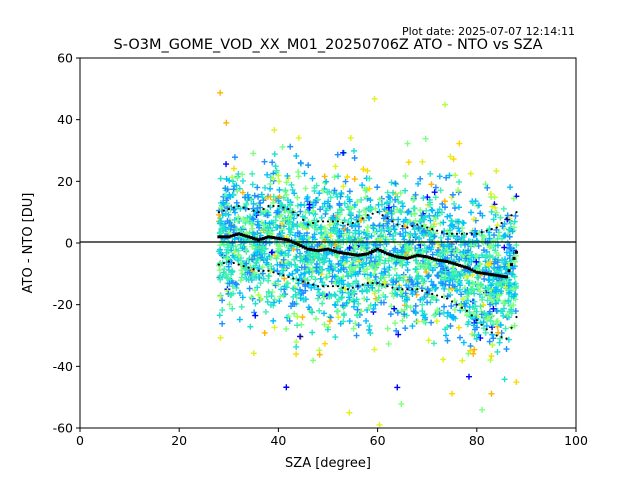 This screenshot has width=640, height=480. I want to click on y-tick-label: -60, so click(63, 428).